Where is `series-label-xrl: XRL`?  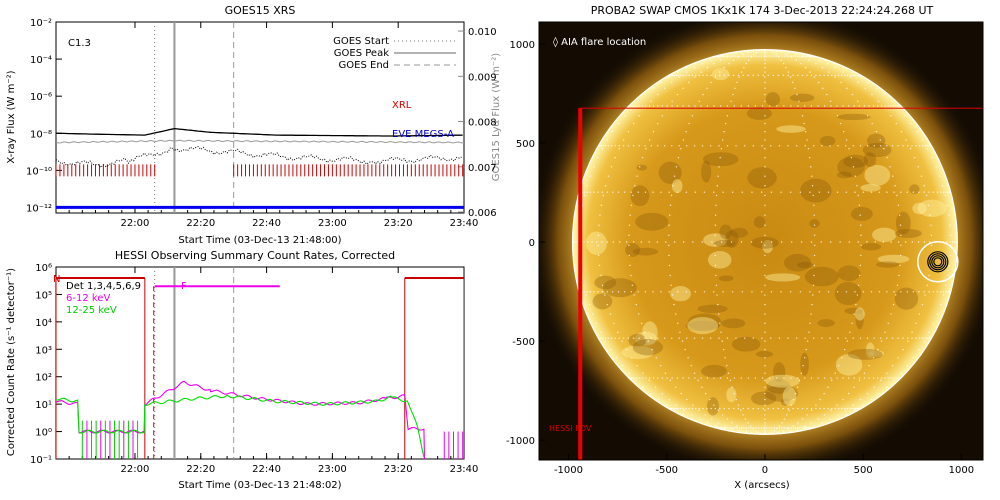
series-label-xrl: XRL is located at coordinates (402, 105).